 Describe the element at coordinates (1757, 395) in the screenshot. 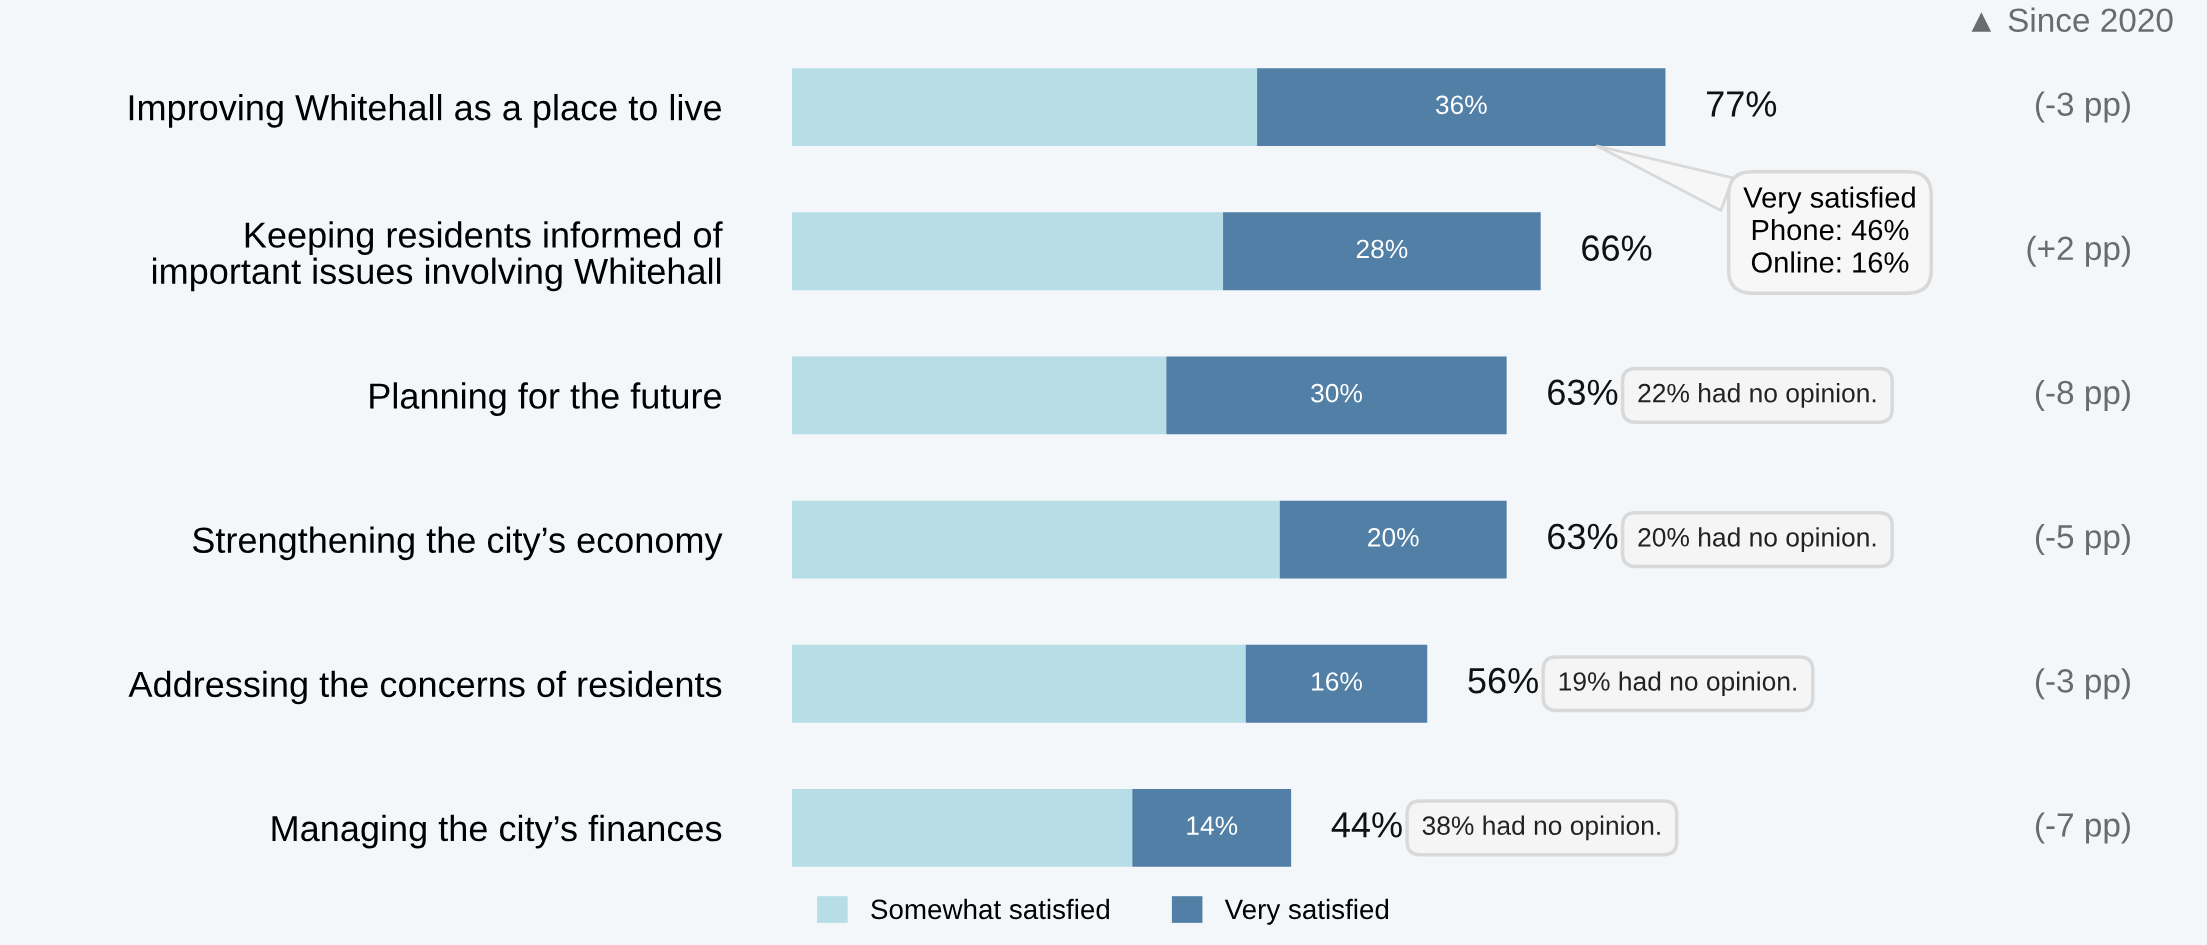

I see `annotation: 22% had no opinion.` at that location.